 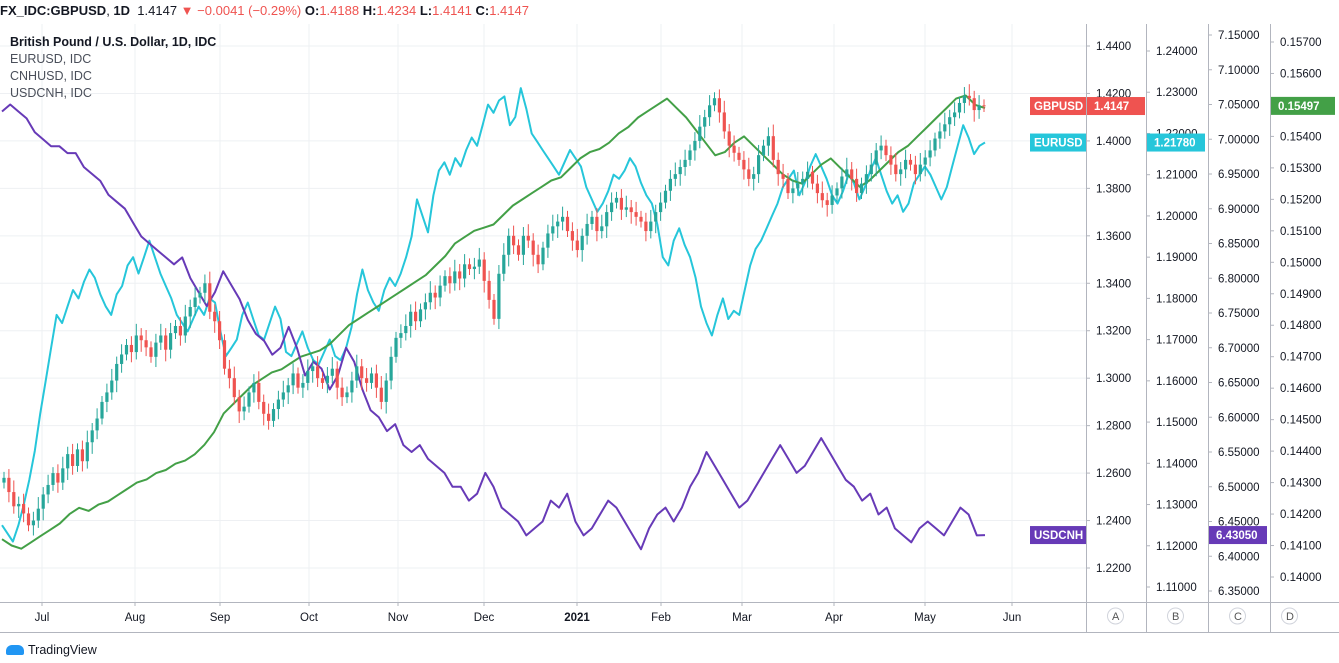 What do you see at coordinates (426, 10) in the screenshot?
I see `low-label: L:` at bounding box center [426, 10].